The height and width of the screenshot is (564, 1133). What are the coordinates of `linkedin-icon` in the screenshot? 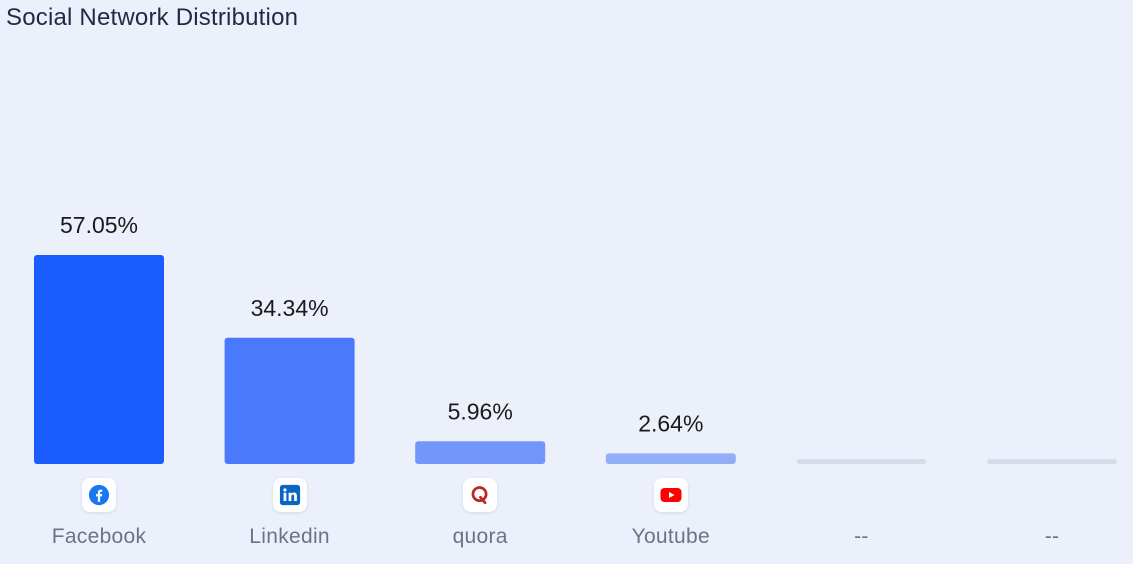 It's located at (289, 495).